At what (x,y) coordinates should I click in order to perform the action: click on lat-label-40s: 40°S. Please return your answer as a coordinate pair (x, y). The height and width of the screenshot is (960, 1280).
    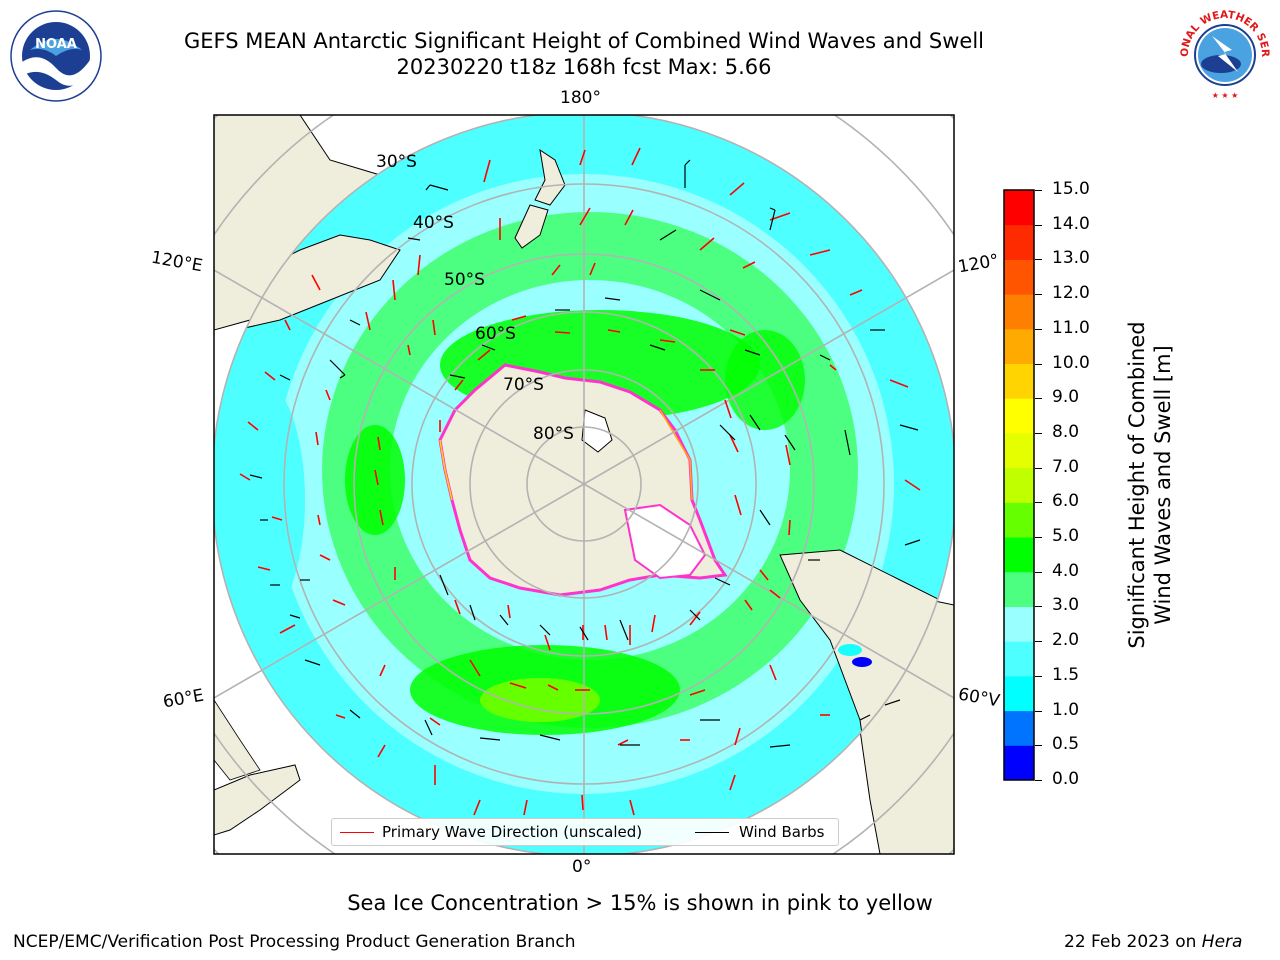
    Looking at the image, I should click on (433, 223).